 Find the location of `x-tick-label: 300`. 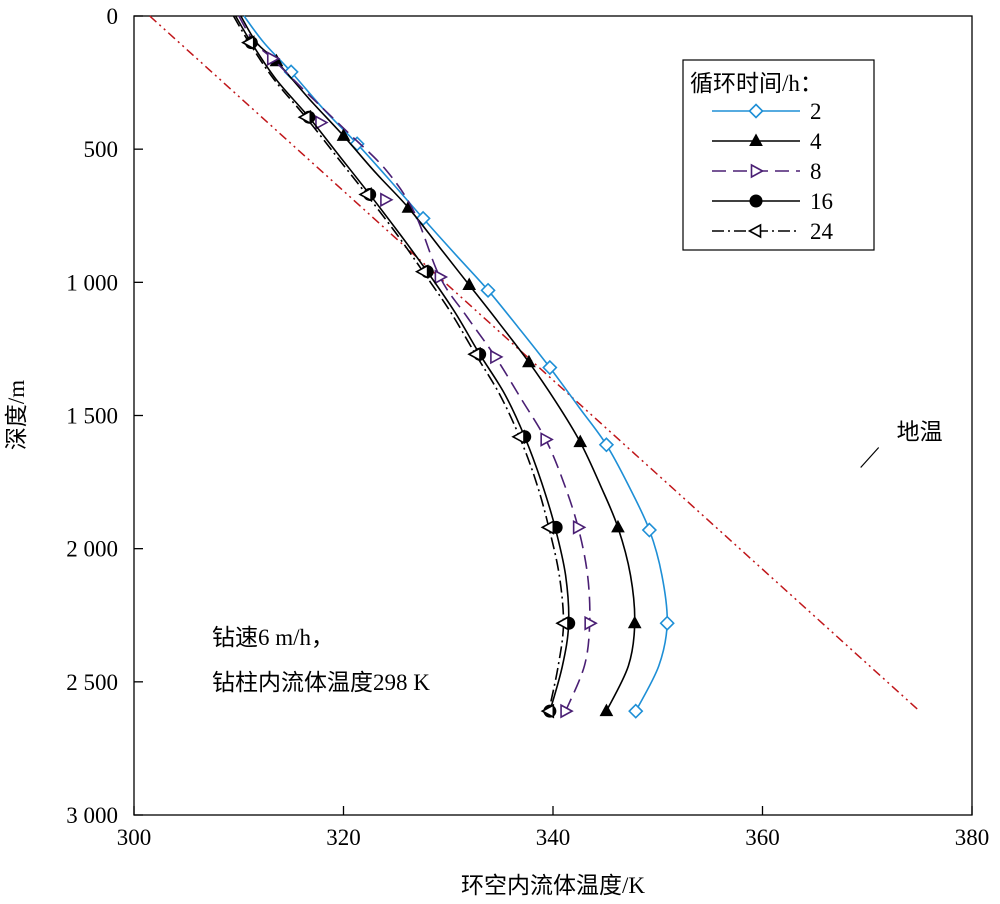

x-tick-label: 300 is located at coordinates (134, 837).